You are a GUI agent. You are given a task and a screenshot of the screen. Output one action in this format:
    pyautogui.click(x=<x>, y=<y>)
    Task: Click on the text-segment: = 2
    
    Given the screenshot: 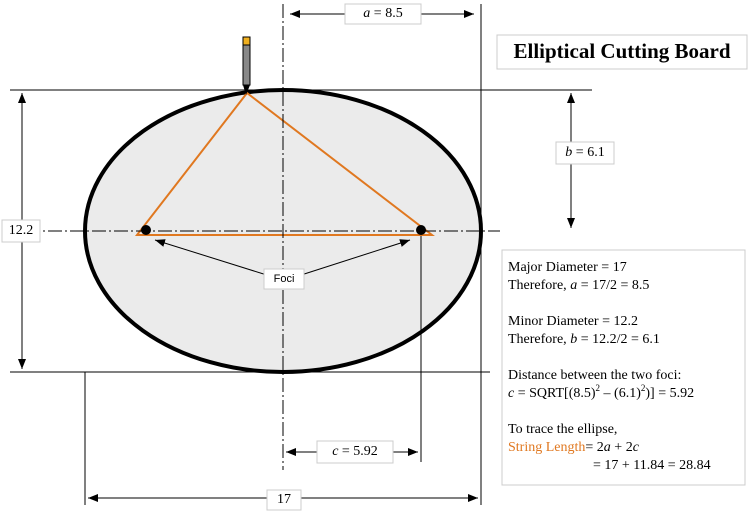 What is the action you would take?
    pyautogui.click(x=594, y=447)
    